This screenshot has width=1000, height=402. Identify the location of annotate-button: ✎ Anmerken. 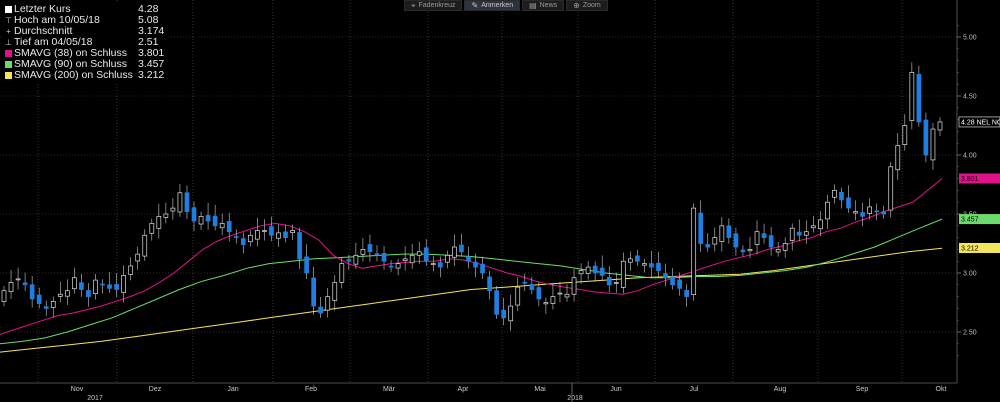
(492, 5).